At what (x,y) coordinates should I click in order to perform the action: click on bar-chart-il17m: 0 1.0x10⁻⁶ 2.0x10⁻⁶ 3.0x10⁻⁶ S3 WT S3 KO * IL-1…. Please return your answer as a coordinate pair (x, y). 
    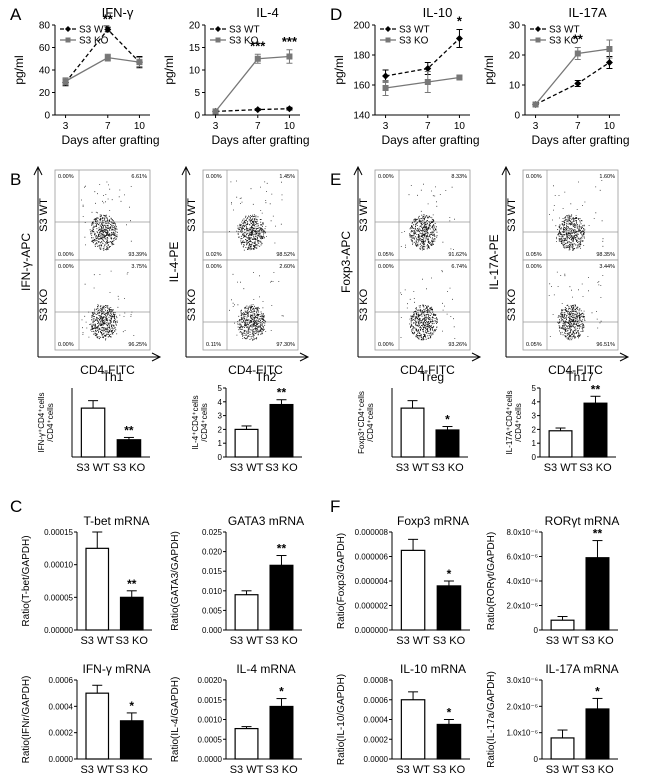
    Looking at the image, I should click on (552, 719).